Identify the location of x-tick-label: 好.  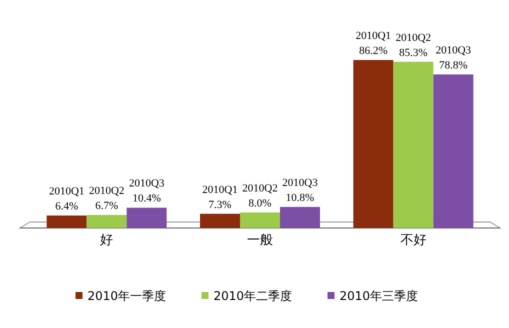
(107, 239).